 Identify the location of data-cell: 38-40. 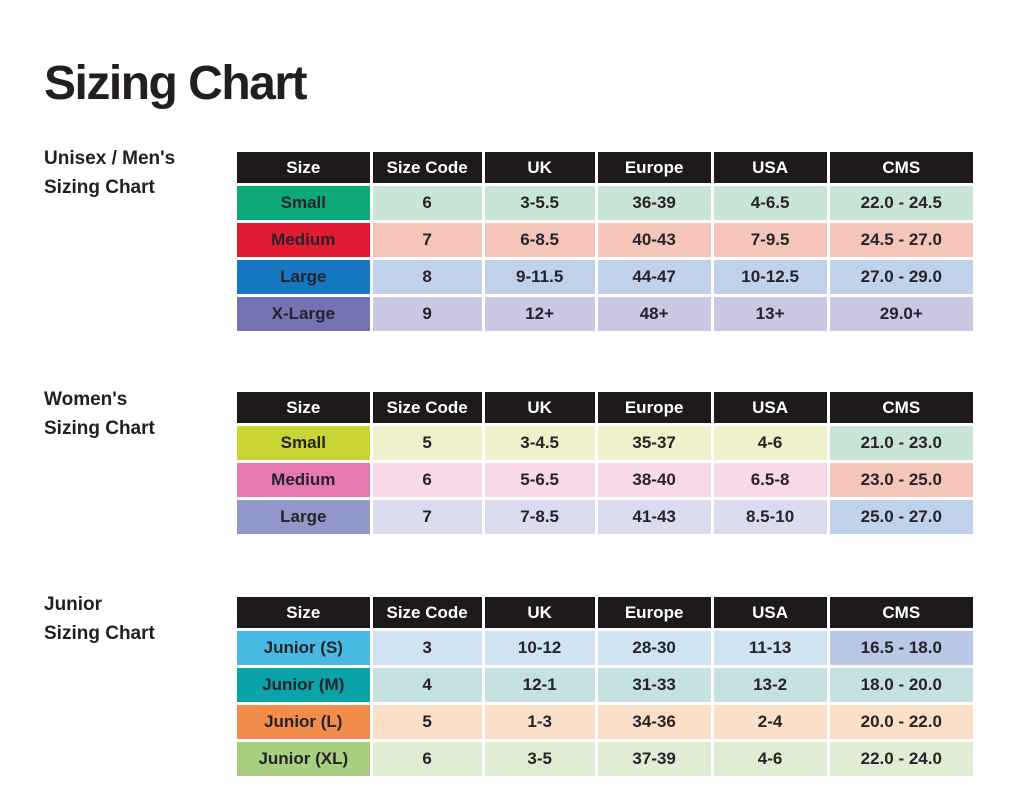
(654, 480).